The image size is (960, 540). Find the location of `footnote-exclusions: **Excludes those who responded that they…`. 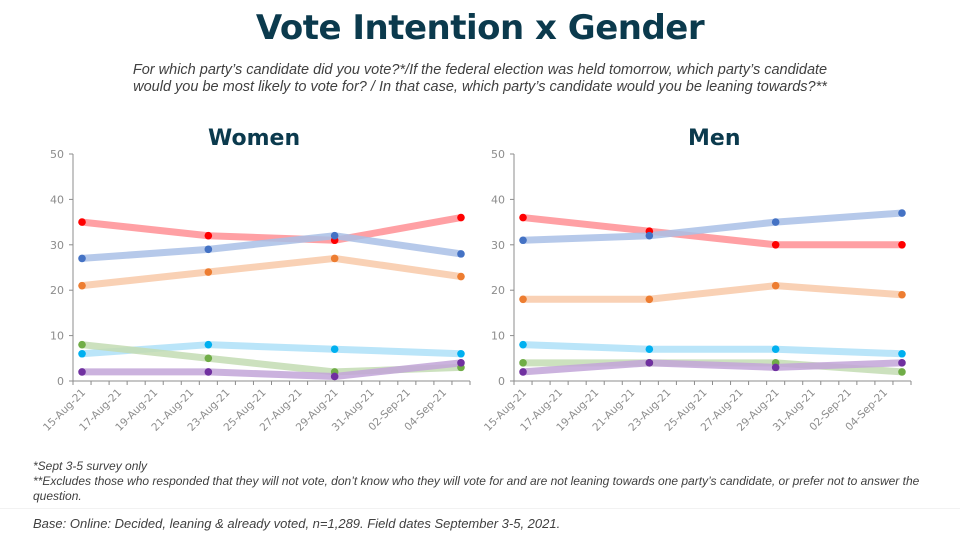

footnote-exclusions: **Excludes those who responded that they… is located at coordinates (476, 488).